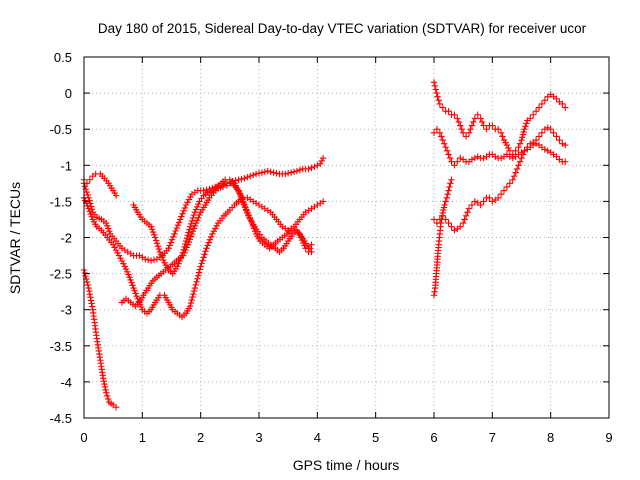 This screenshot has width=640, height=480. What do you see at coordinates (375, 437) in the screenshot?
I see `x-tick-label: 5` at bounding box center [375, 437].